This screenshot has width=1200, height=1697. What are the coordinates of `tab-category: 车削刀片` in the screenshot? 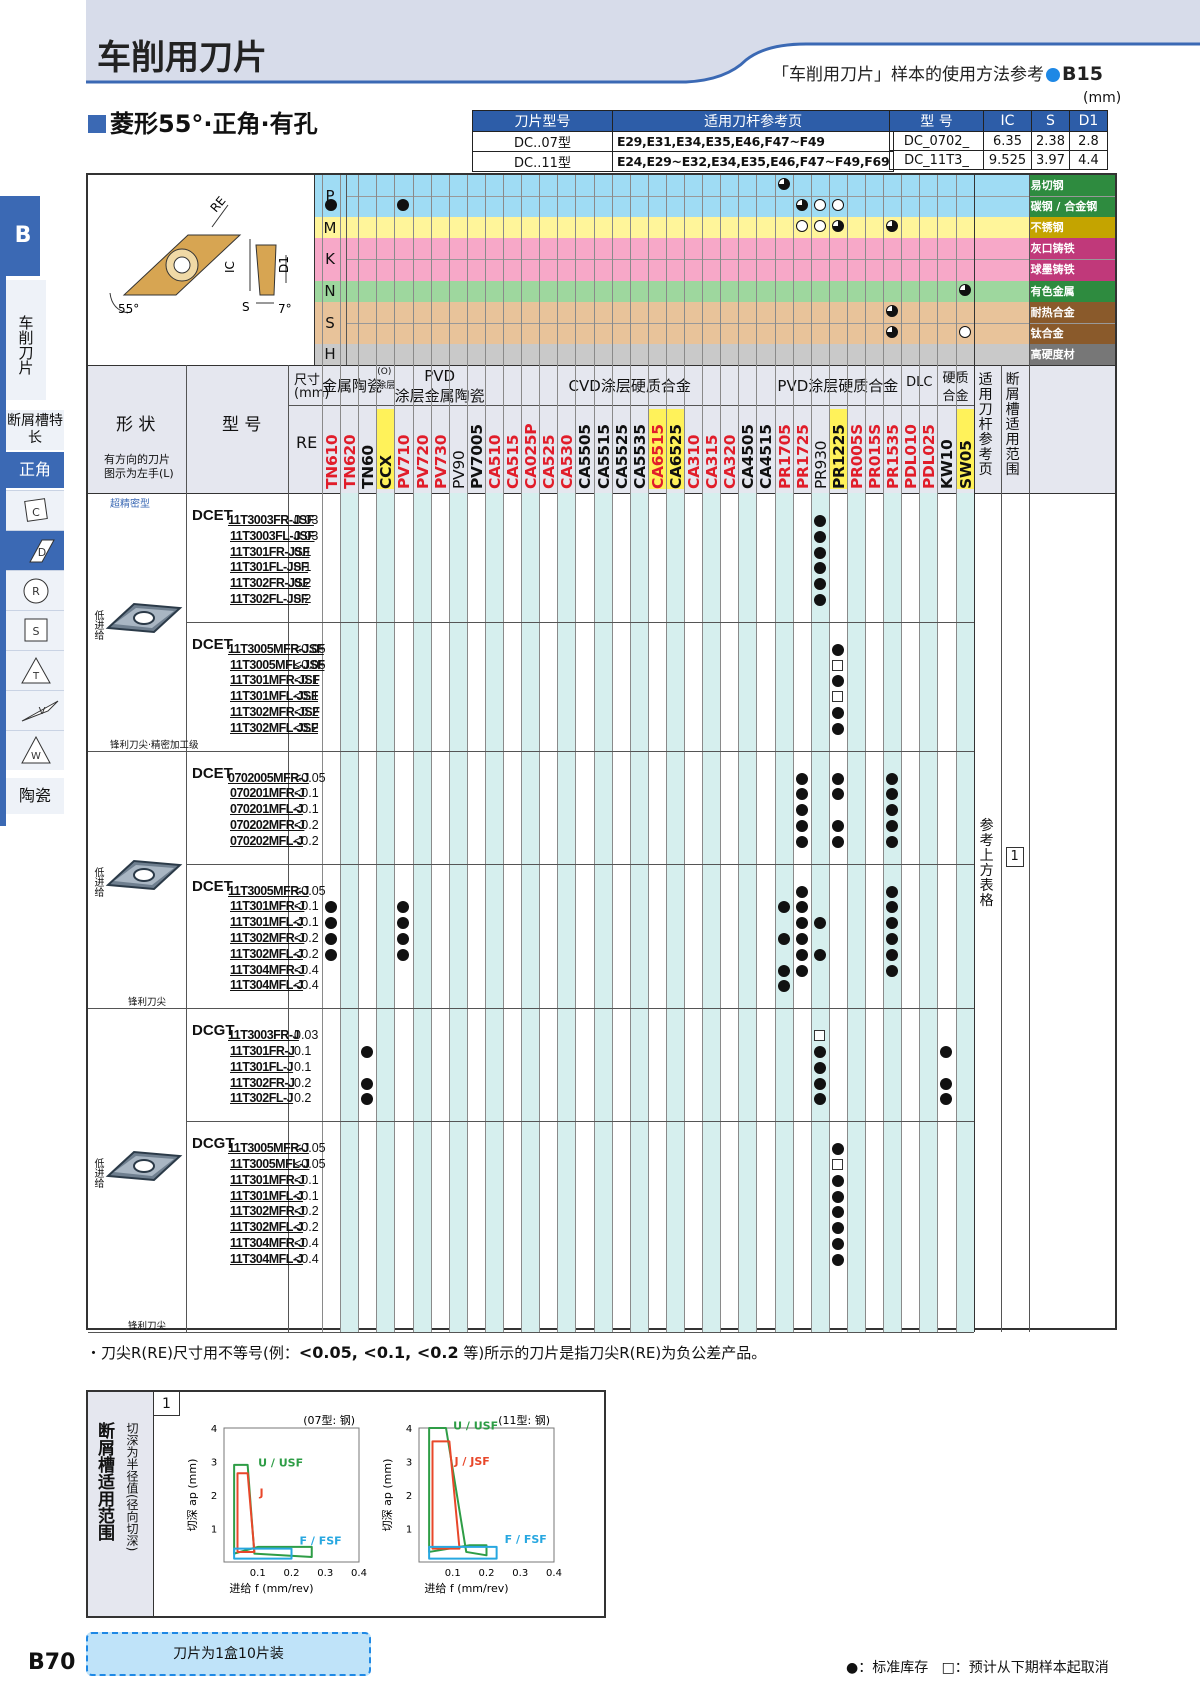 It's located at (26, 340).